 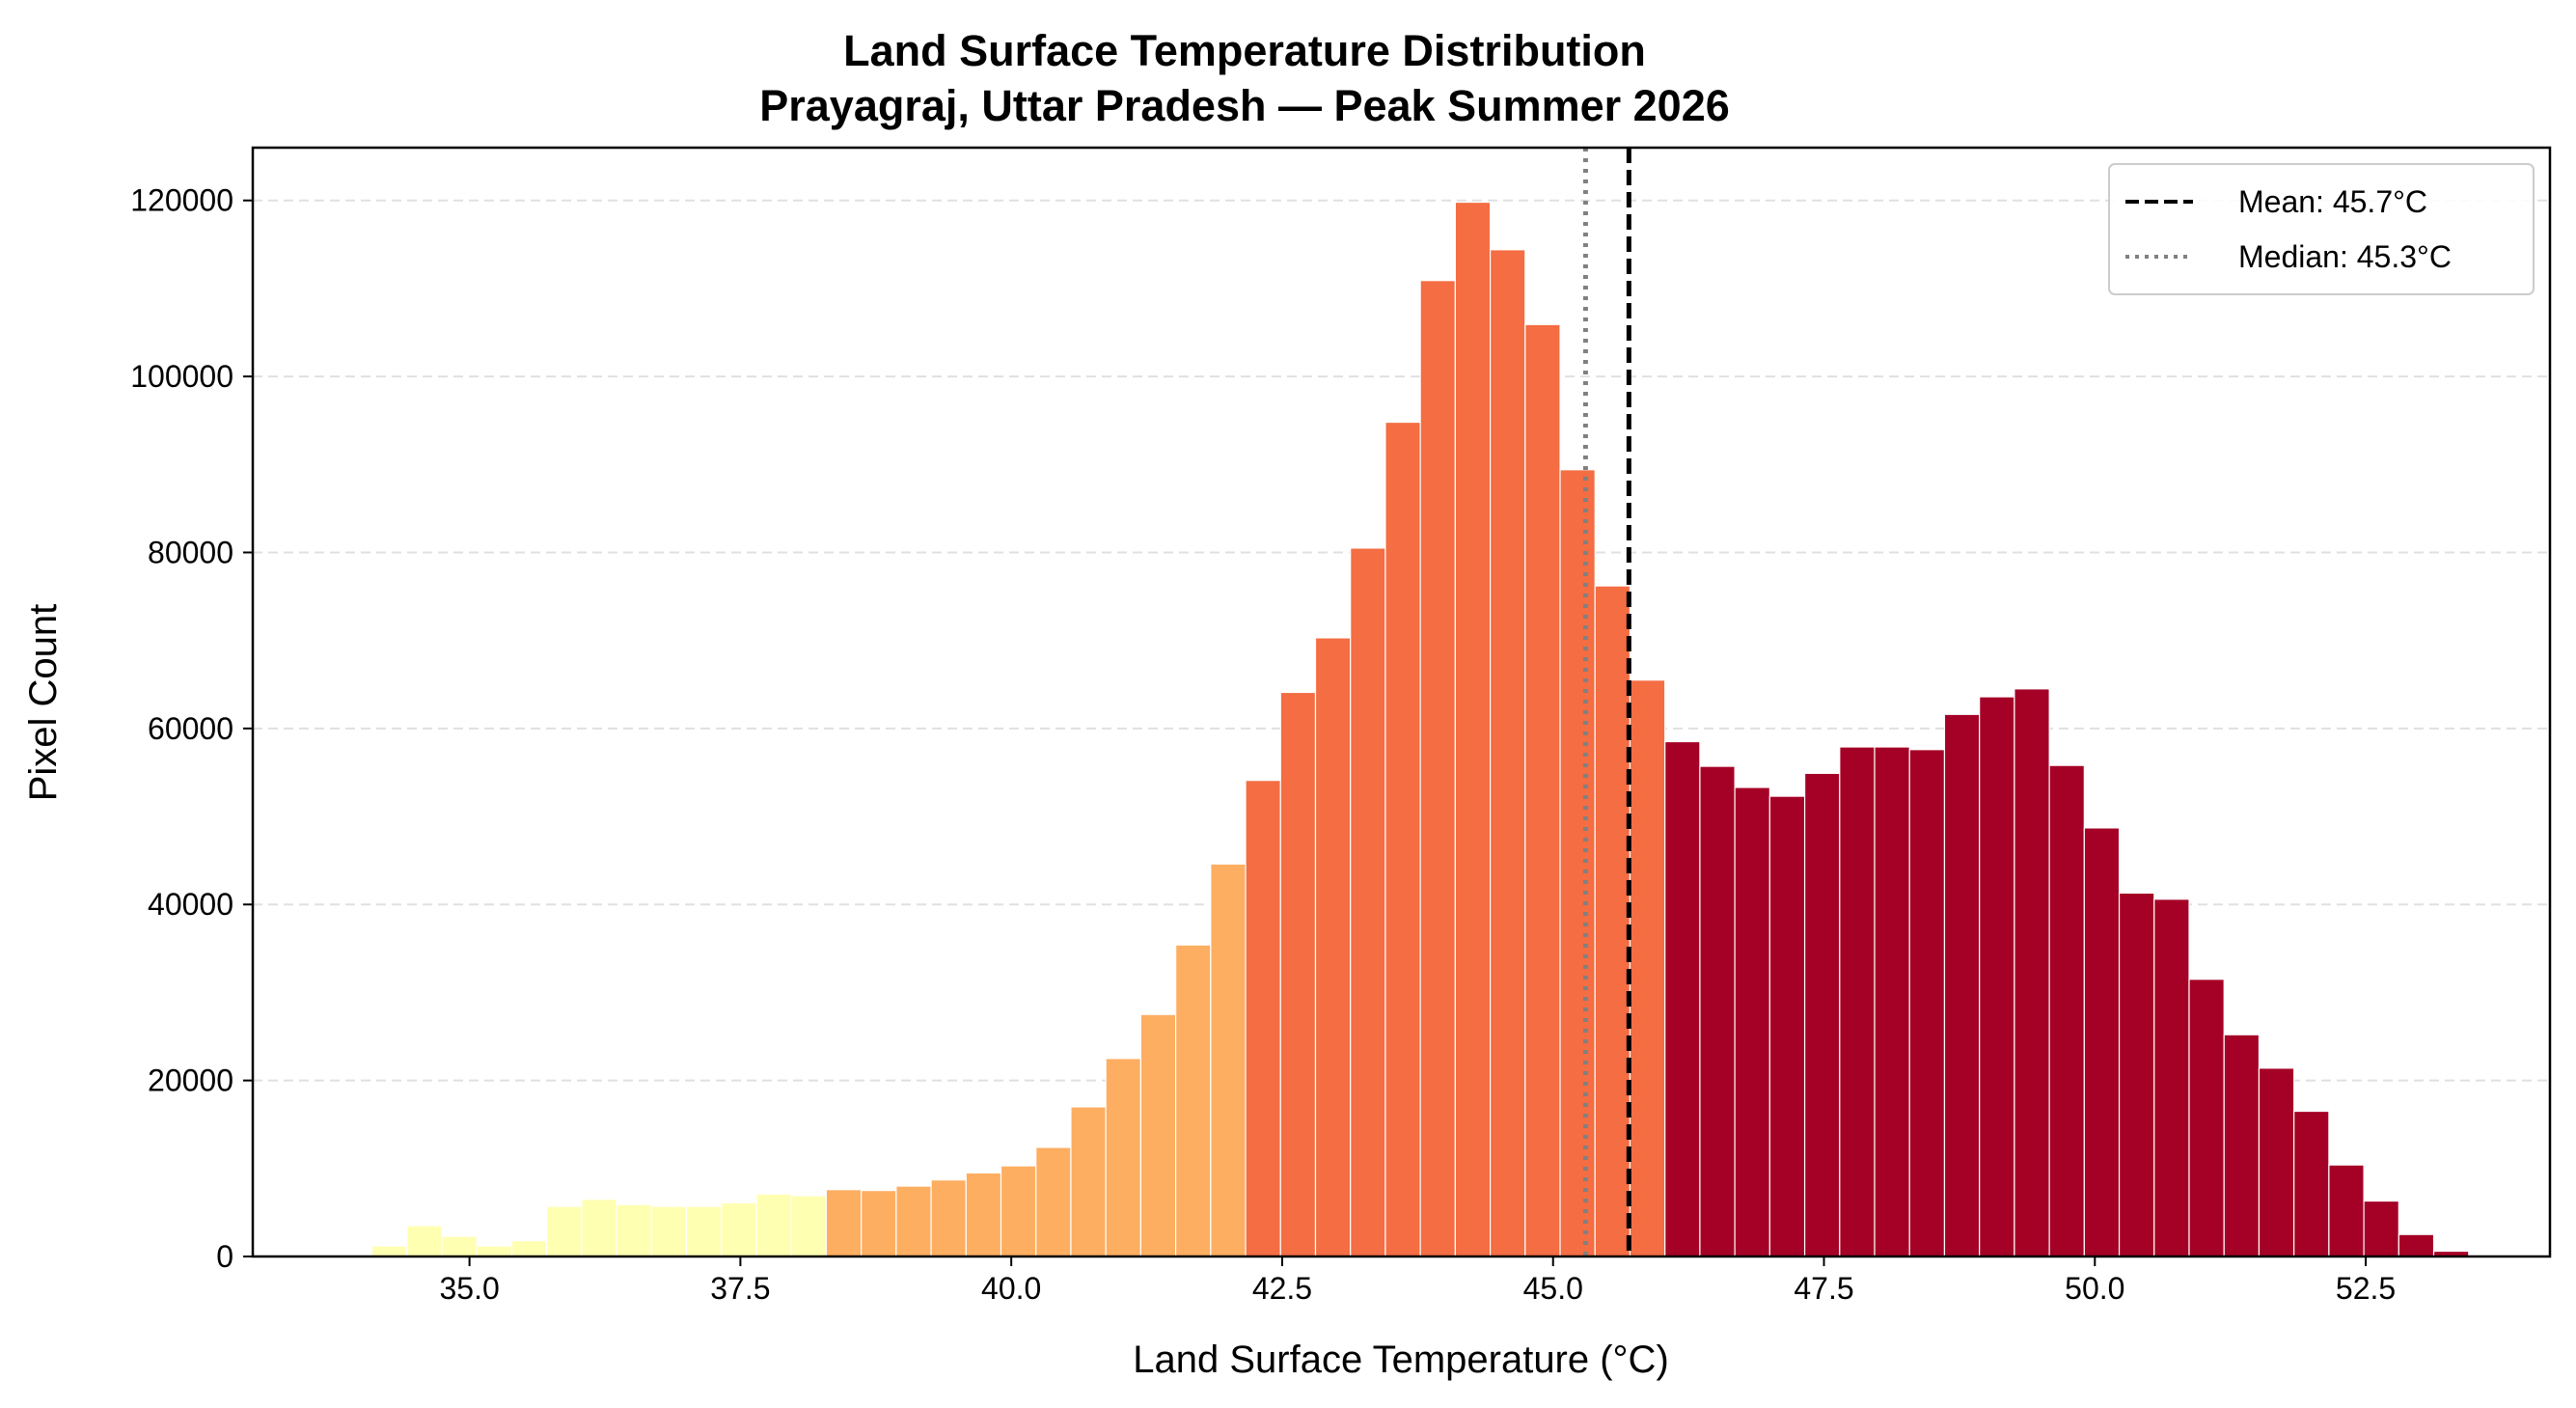 What do you see at coordinates (740, 1288) in the screenshot?
I see `x-tick-label: 37.5` at bounding box center [740, 1288].